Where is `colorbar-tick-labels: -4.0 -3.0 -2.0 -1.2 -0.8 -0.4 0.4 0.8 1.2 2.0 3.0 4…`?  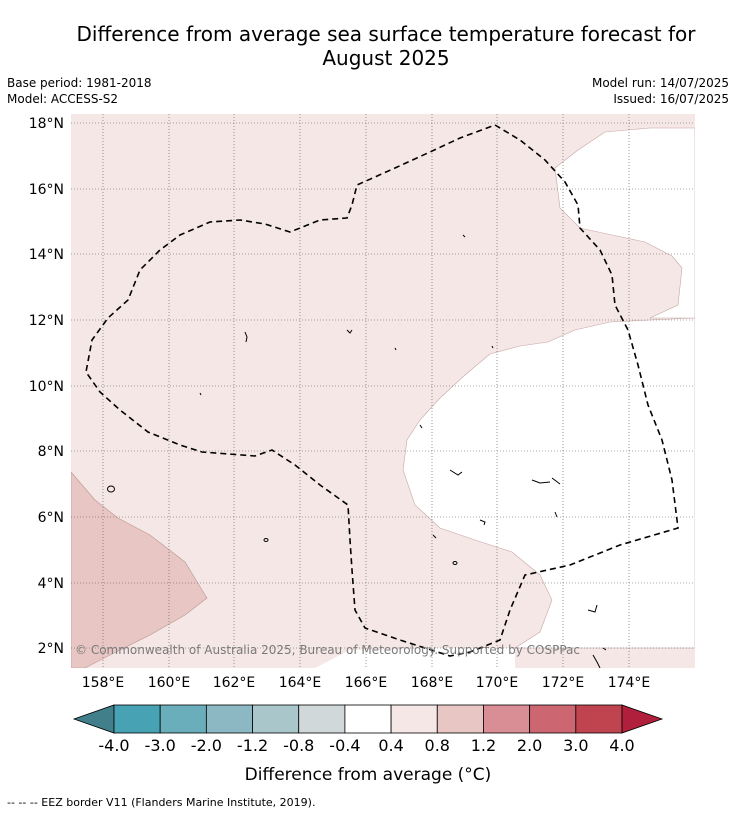 colorbar-tick-labels: -4.0 -3.0 -2.0 -1.2 -0.8 -0.4 0.4 0.8 1.2 2.0 3.0 4… is located at coordinates (366, 745).